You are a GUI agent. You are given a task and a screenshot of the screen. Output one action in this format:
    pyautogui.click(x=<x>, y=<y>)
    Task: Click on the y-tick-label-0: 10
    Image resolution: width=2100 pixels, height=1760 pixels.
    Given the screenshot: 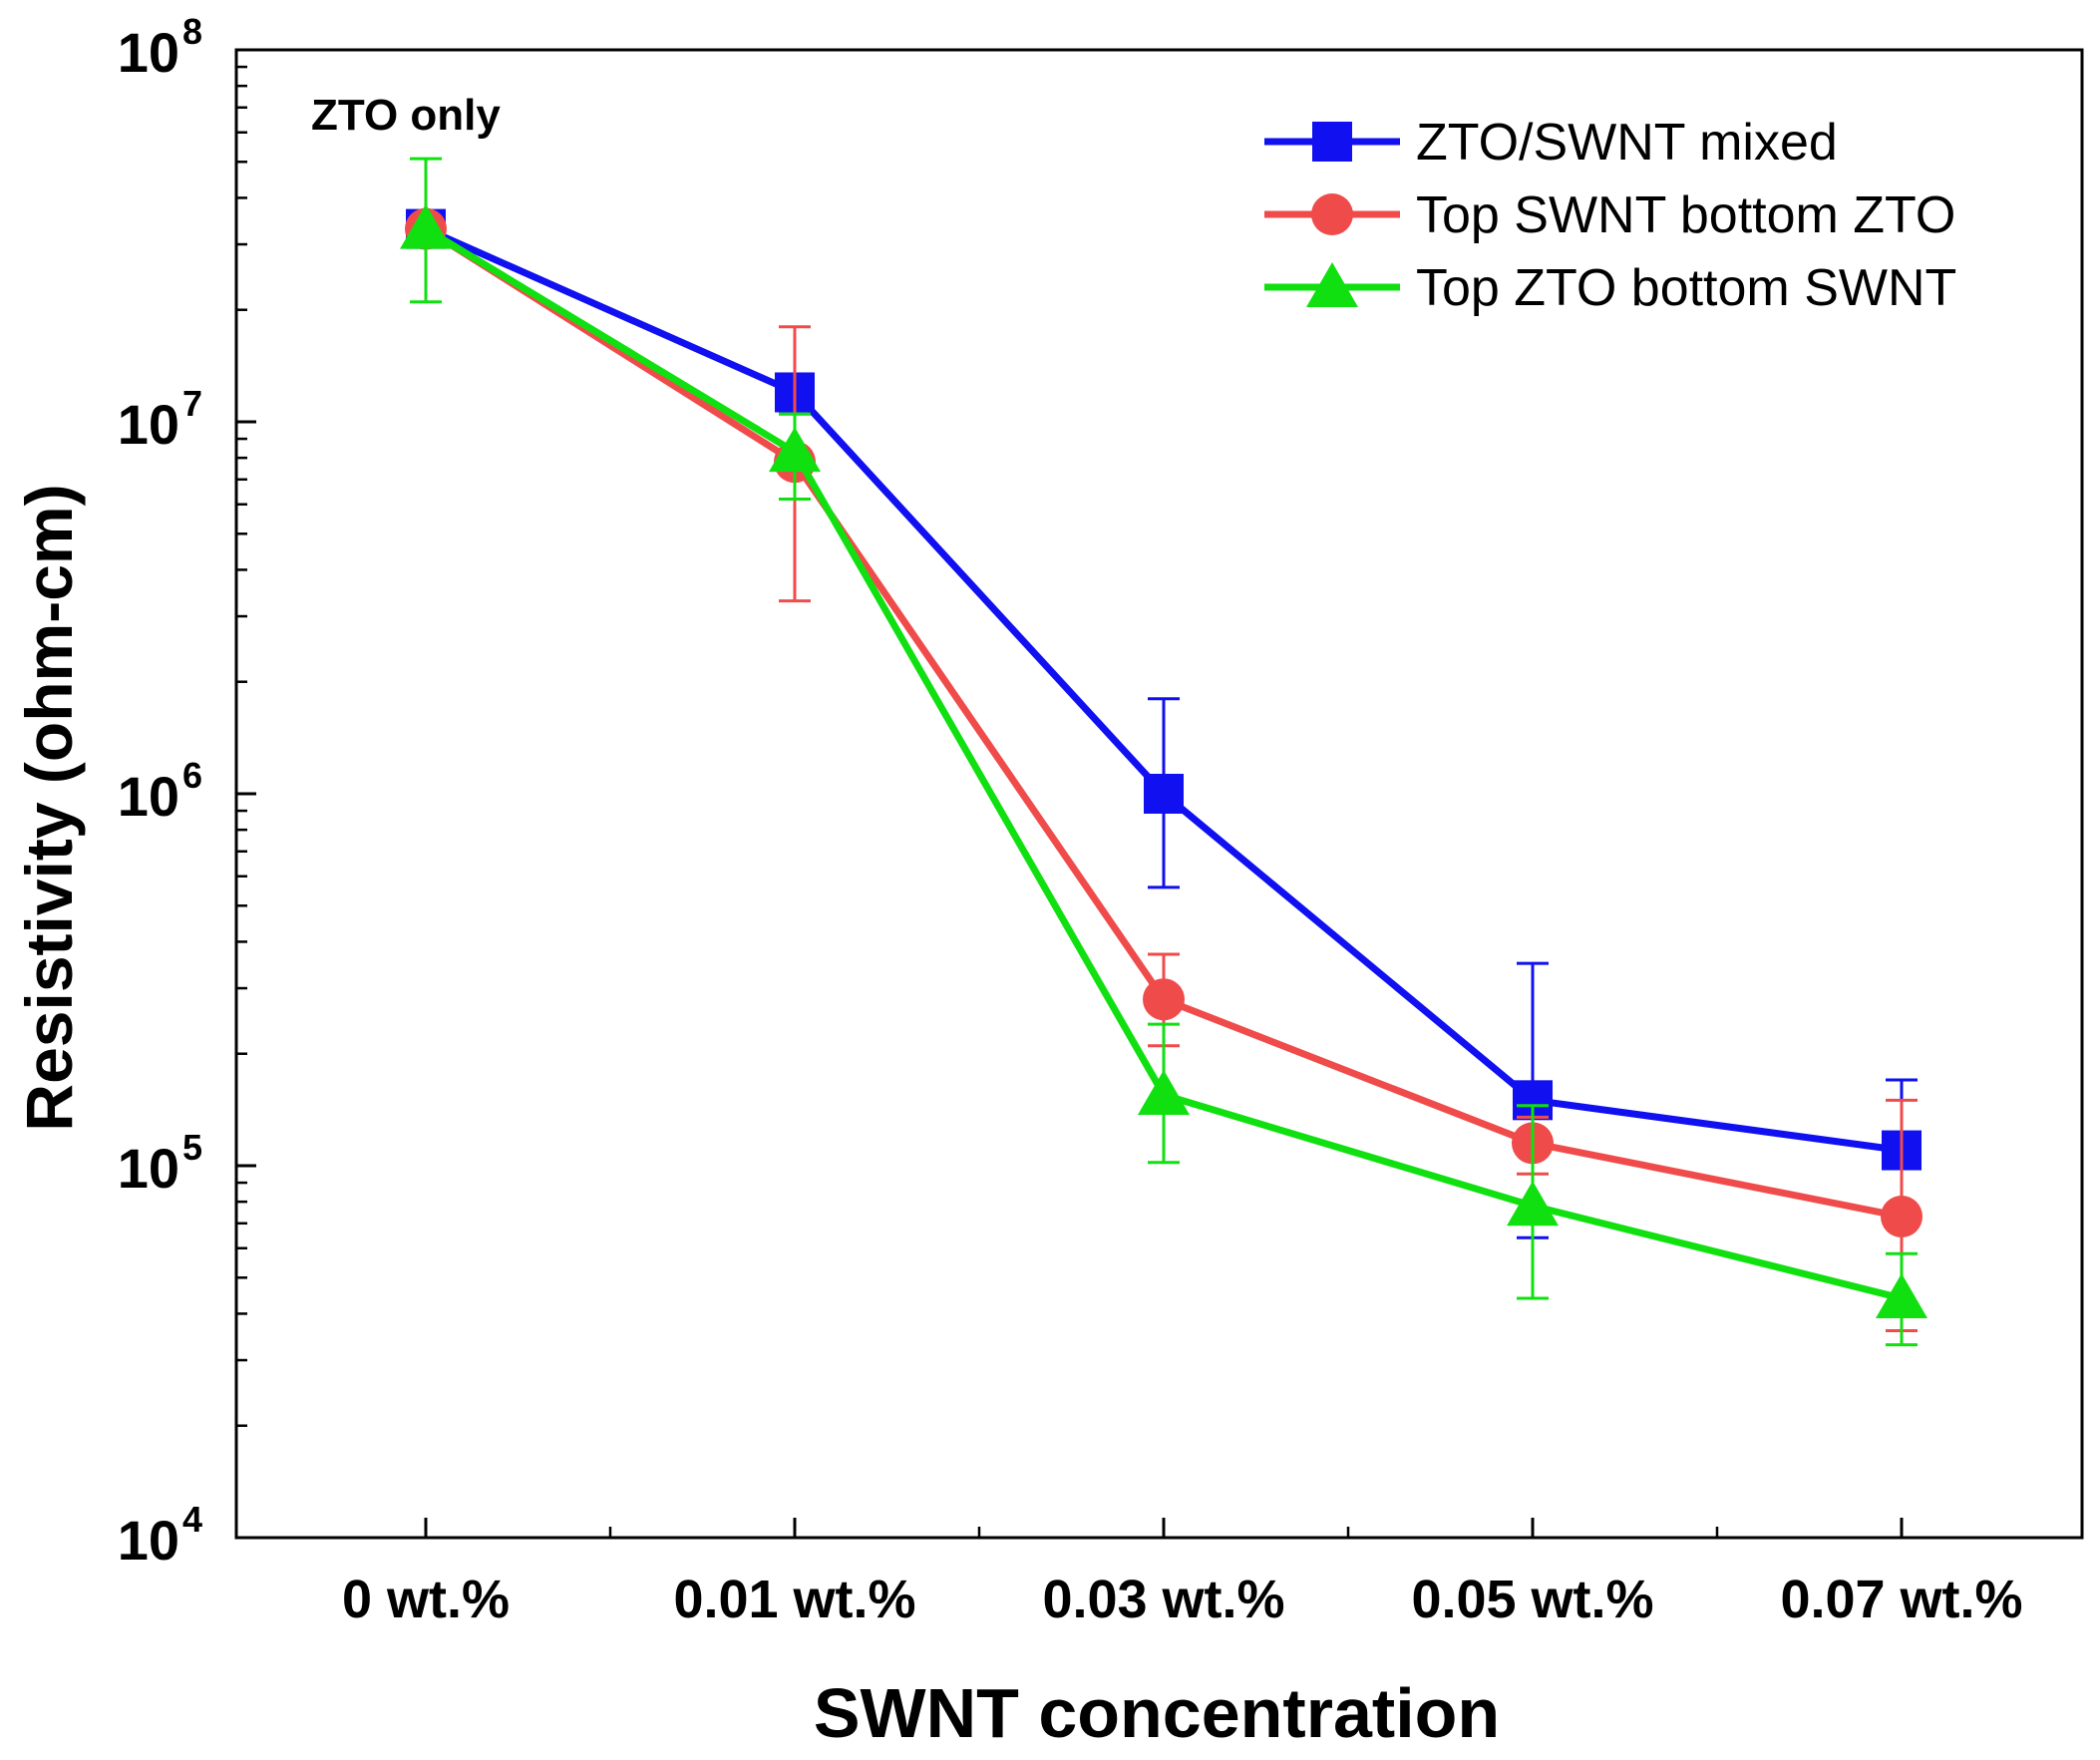 What is the action you would take?
    pyautogui.click(x=149, y=1540)
    